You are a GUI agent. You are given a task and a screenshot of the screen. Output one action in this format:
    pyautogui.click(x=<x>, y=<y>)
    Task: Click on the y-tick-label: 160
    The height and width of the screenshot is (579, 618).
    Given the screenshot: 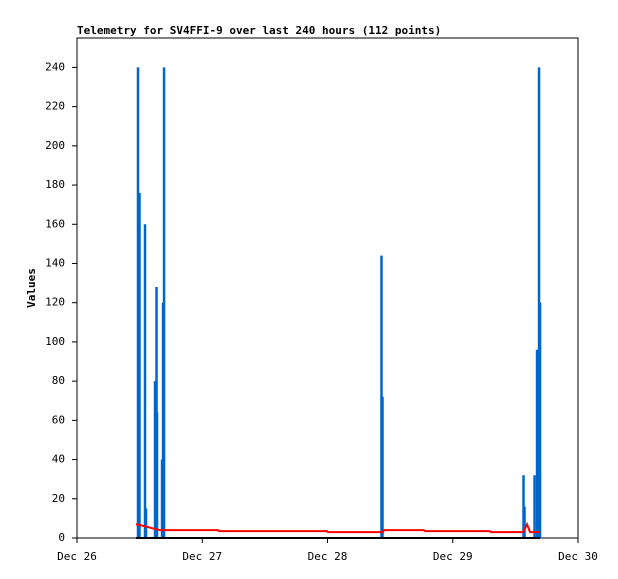 What is the action you would take?
    pyautogui.click(x=55, y=223)
    